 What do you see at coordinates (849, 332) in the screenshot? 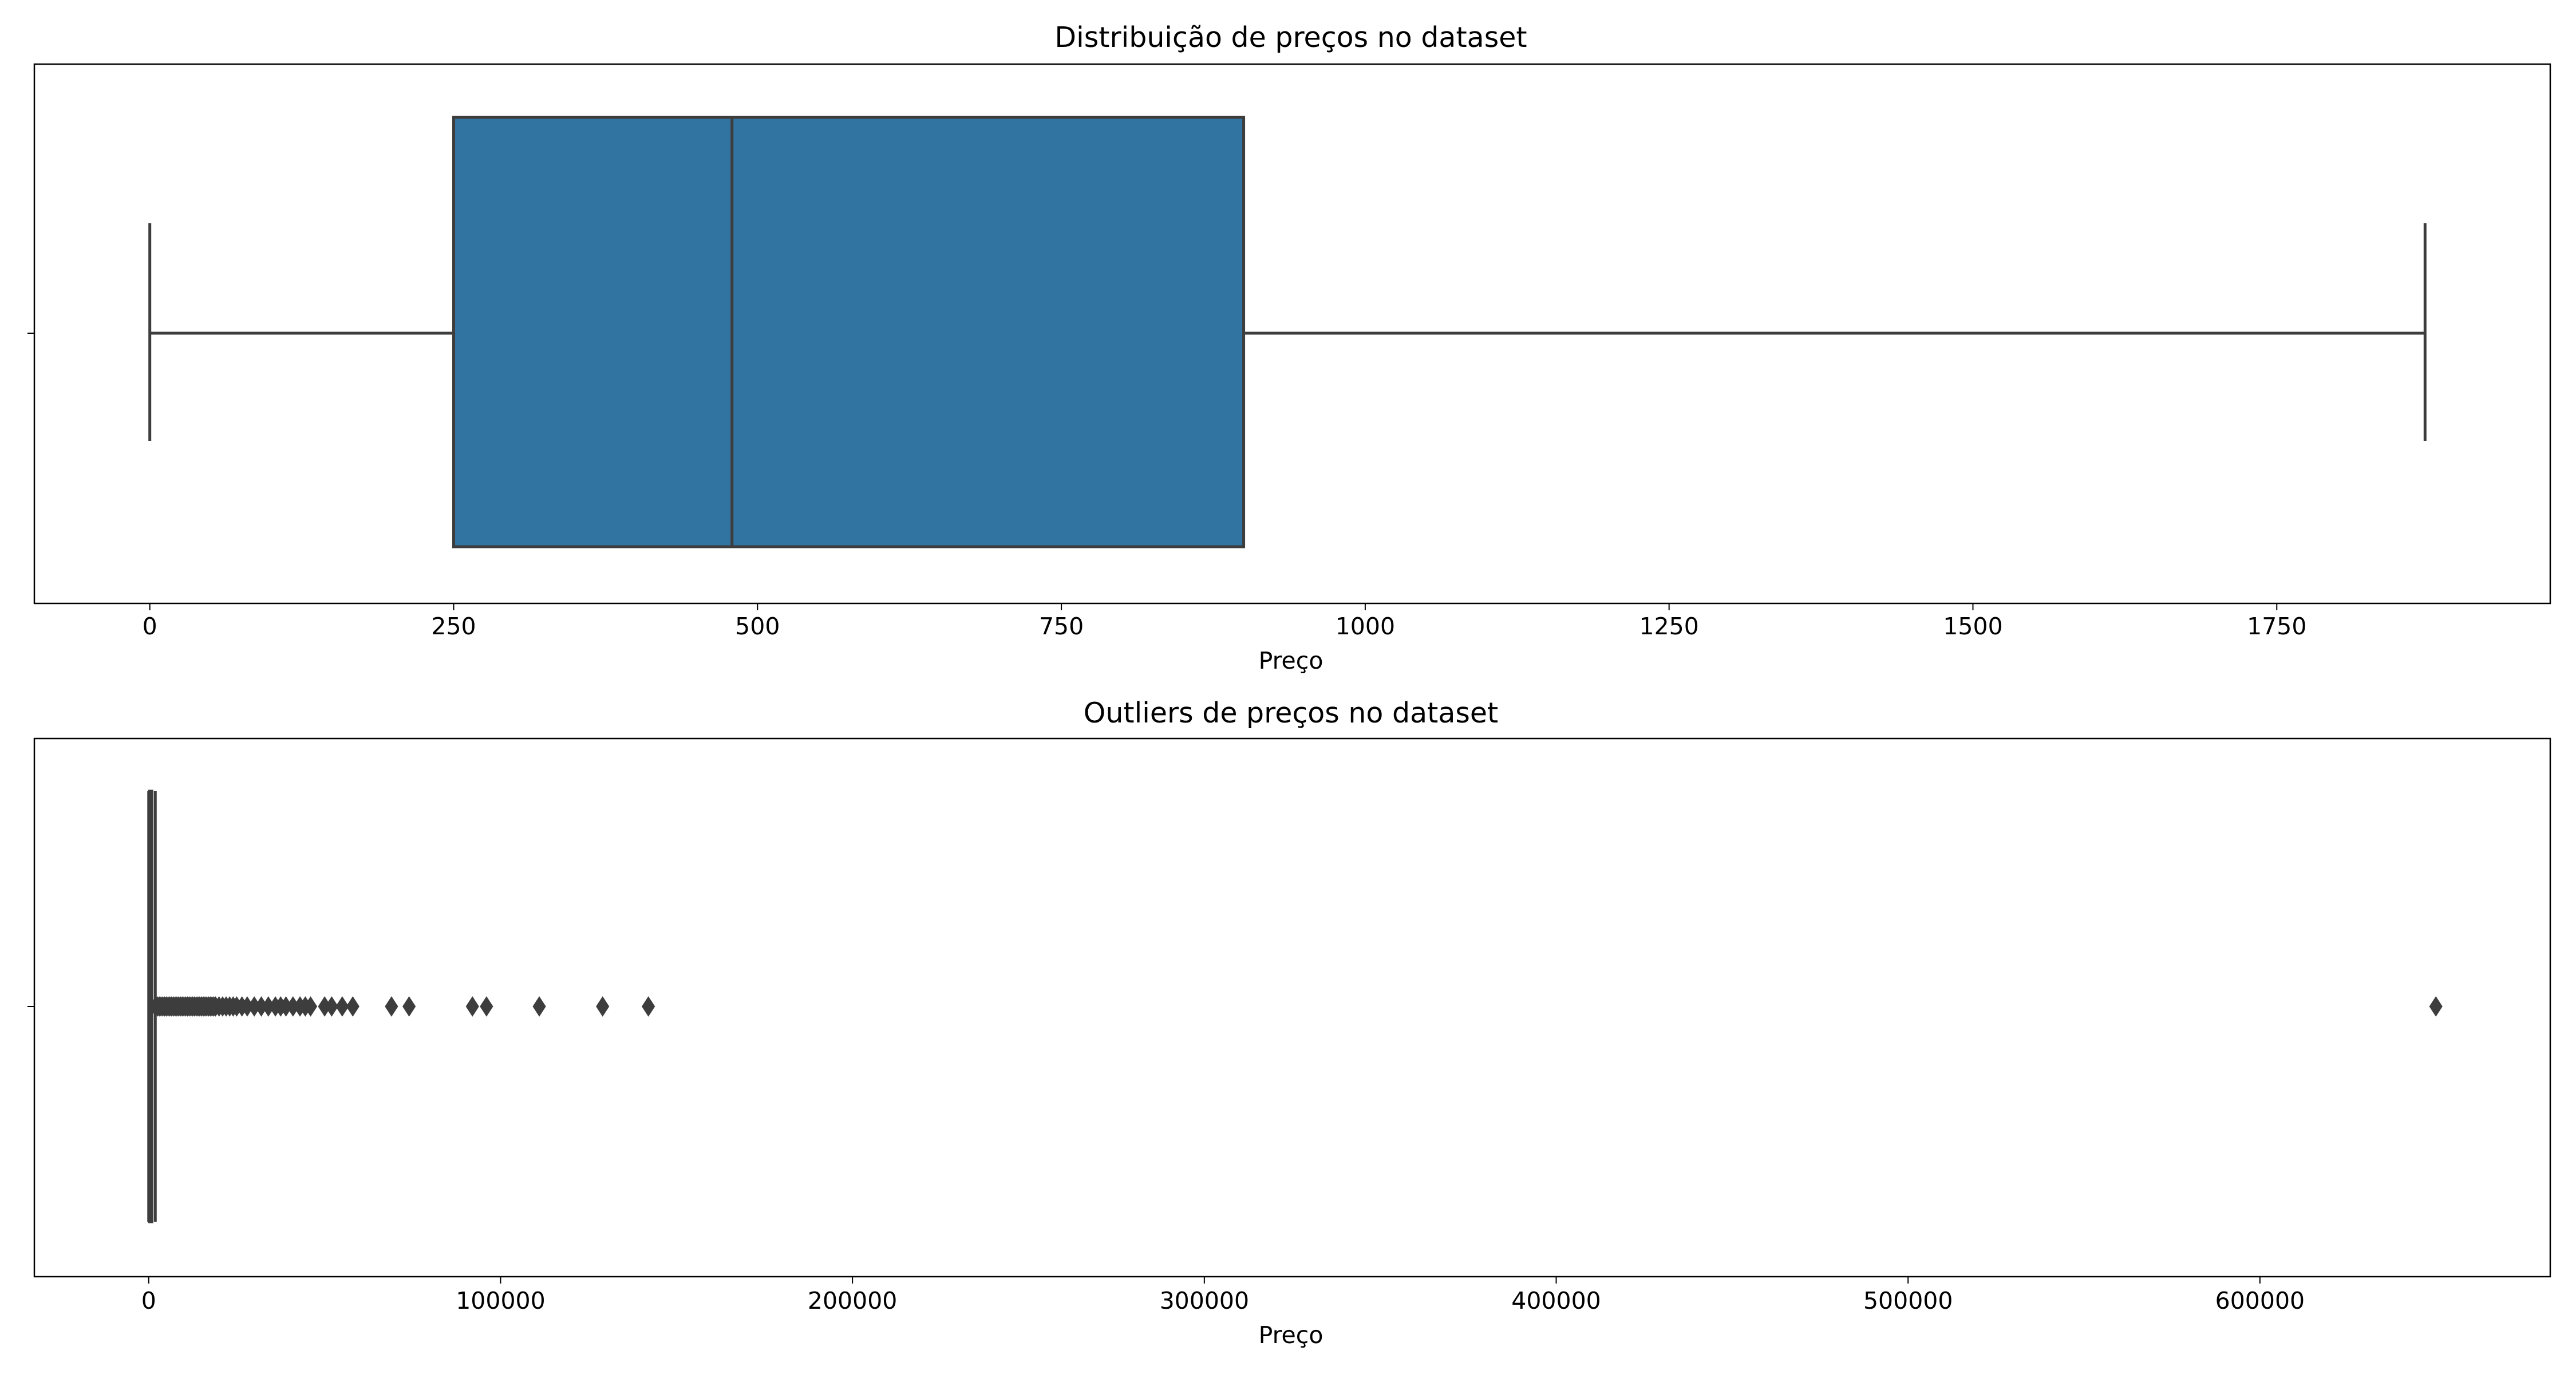
I see `iqr-box` at bounding box center [849, 332].